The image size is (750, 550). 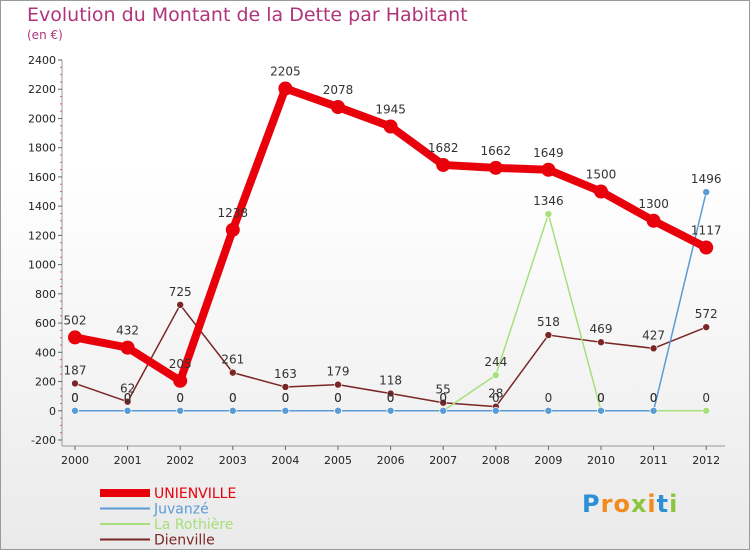 What do you see at coordinates (496, 151) in the screenshot?
I see `data-label: 1662` at bounding box center [496, 151].